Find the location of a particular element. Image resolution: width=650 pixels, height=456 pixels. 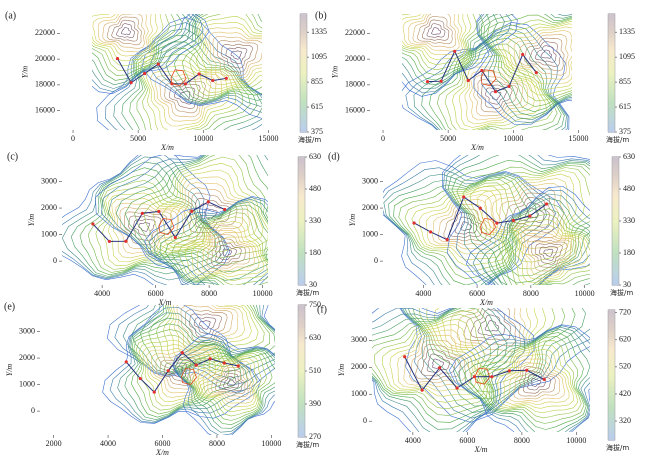

panel-label: (d) is located at coordinates (334, 156).